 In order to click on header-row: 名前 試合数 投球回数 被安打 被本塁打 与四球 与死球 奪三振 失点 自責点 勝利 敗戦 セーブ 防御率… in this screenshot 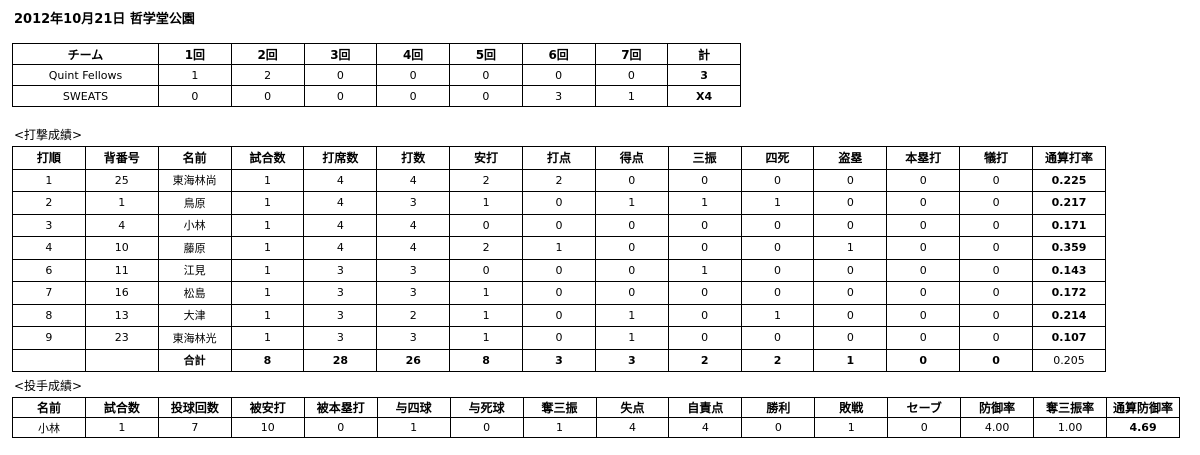, I will do `click(596, 407)`.